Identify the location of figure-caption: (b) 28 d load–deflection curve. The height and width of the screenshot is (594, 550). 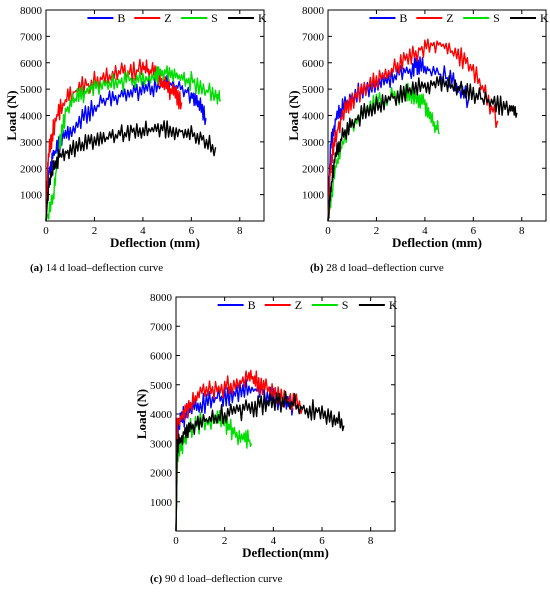
(377, 268).